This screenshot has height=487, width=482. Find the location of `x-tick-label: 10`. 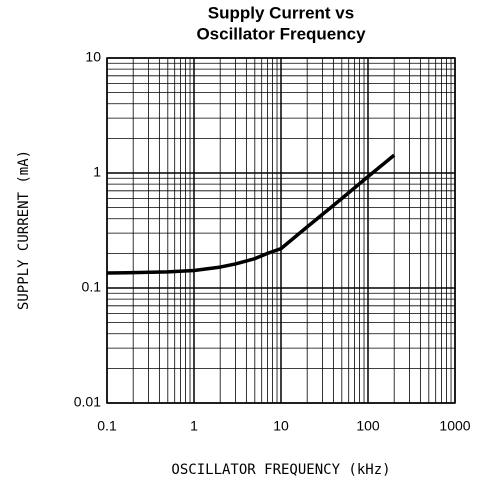

x-tick-label: 10 is located at coordinates (281, 426).